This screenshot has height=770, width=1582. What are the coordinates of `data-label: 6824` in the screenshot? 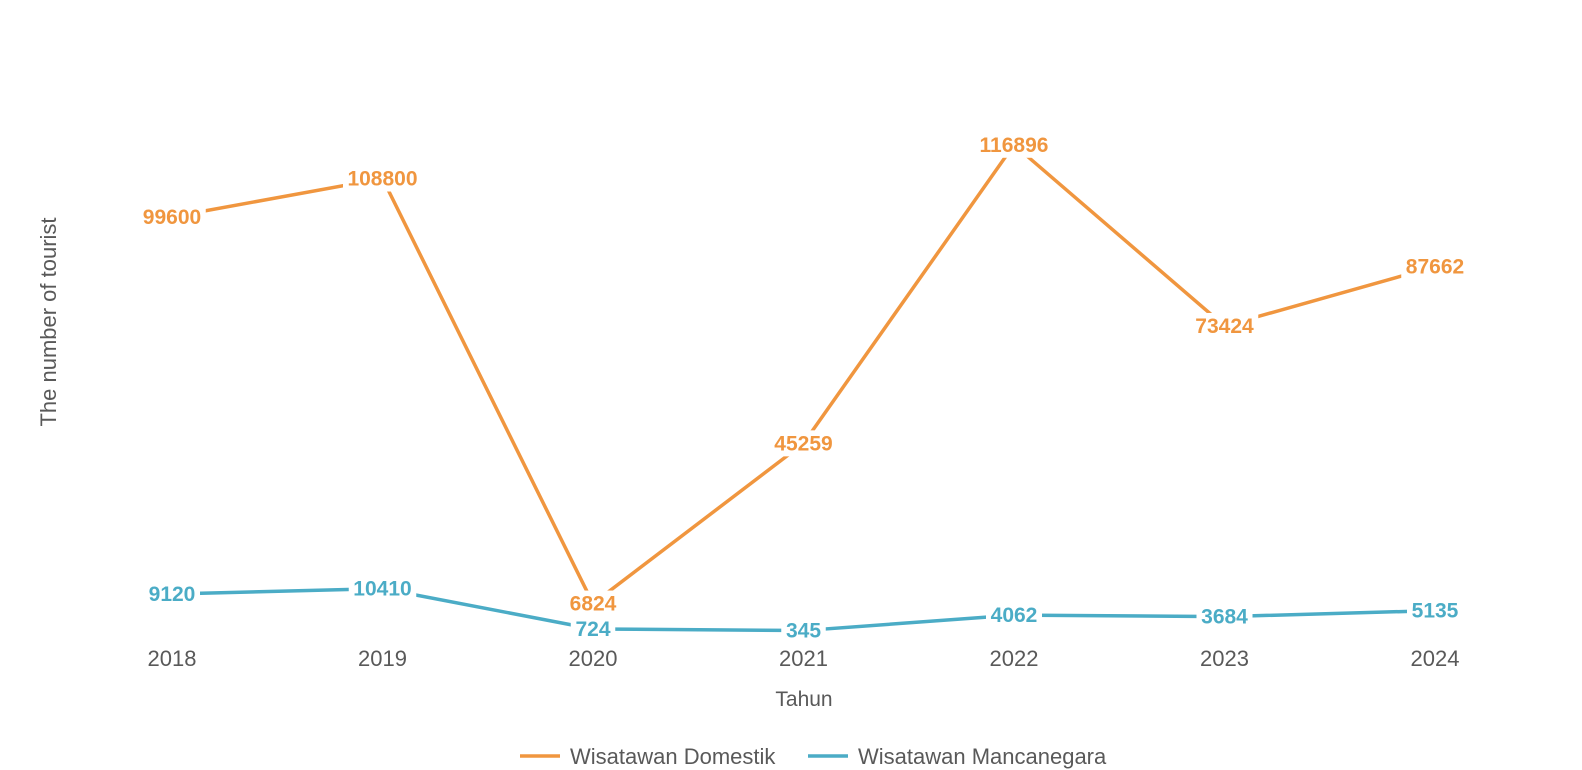 It's located at (593, 604).